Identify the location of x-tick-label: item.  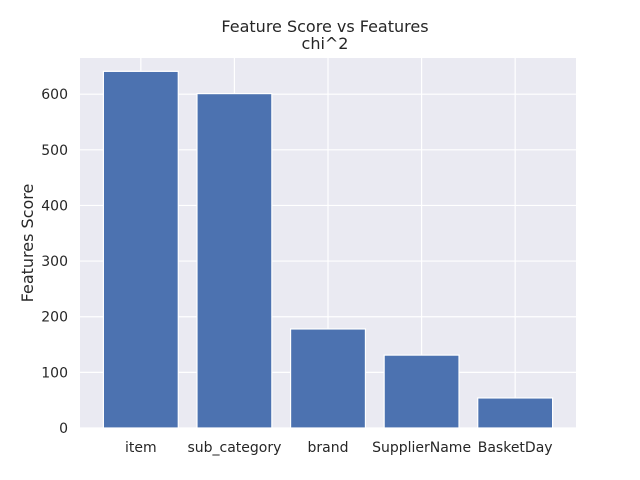
(141, 448).